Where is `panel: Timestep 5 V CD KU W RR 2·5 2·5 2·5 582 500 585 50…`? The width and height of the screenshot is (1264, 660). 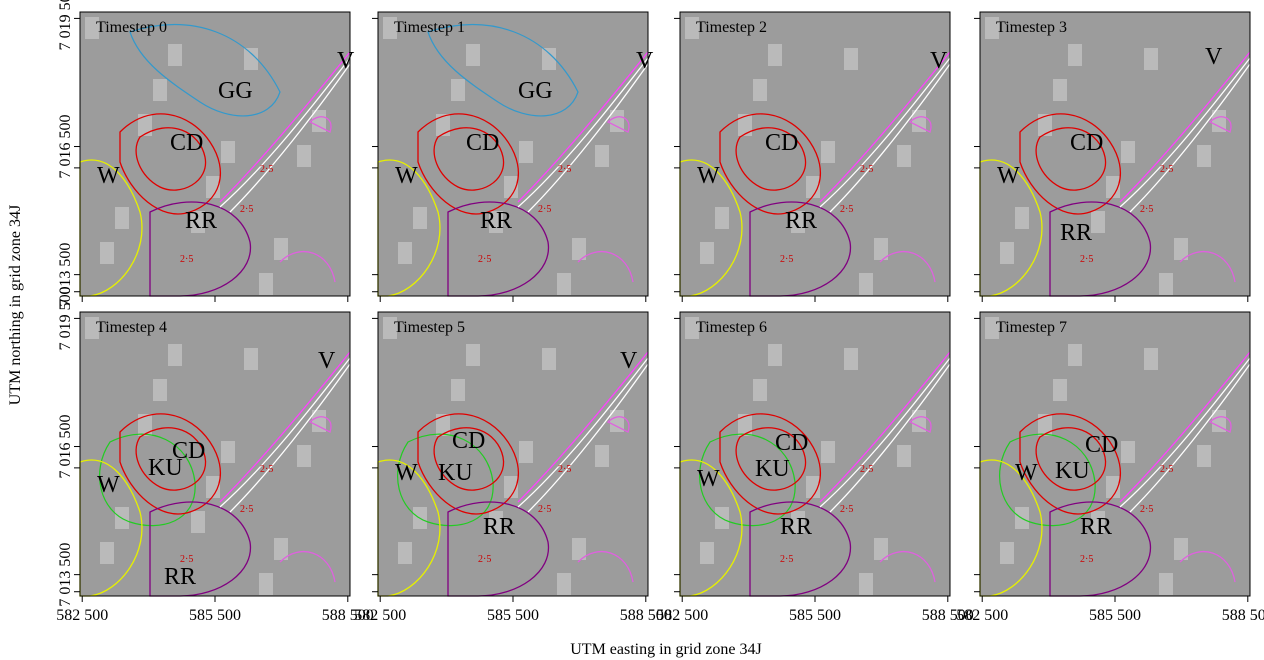
panel: Timestep 5 V CD KU W RR 2·5 2·5 2·5 582 500 585 50… is located at coordinates (513, 467).